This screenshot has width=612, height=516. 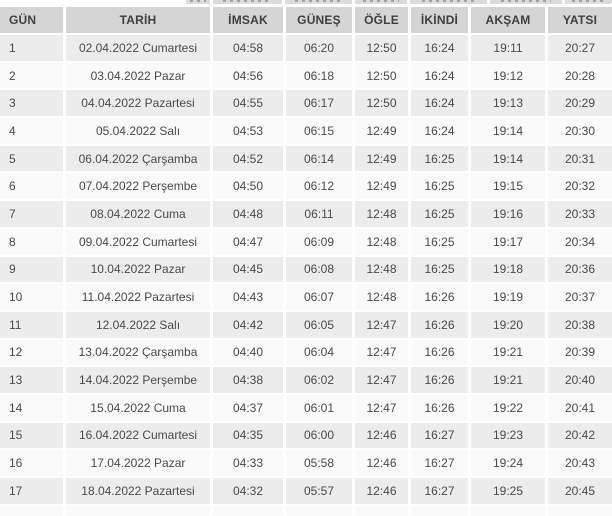 What do you see at coordinates (248, 407) in the screenshot?
I see `cell-imsak: 04:37` at bounding box center [248, 407].